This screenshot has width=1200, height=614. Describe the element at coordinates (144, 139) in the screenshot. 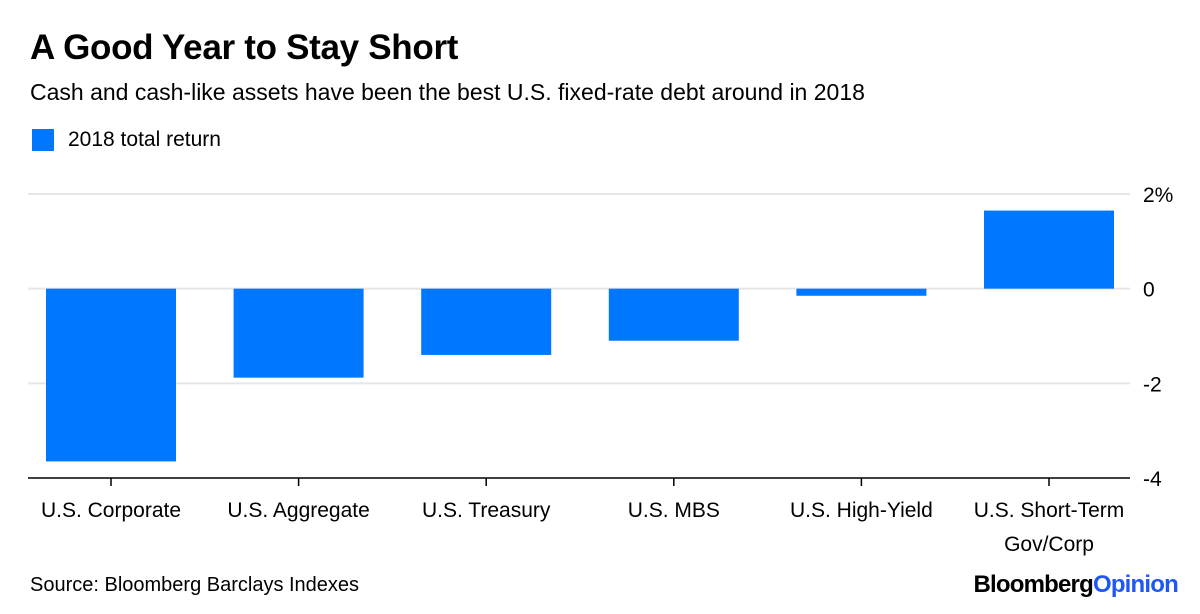

I see `legend-label: 2018 total return` at that location.